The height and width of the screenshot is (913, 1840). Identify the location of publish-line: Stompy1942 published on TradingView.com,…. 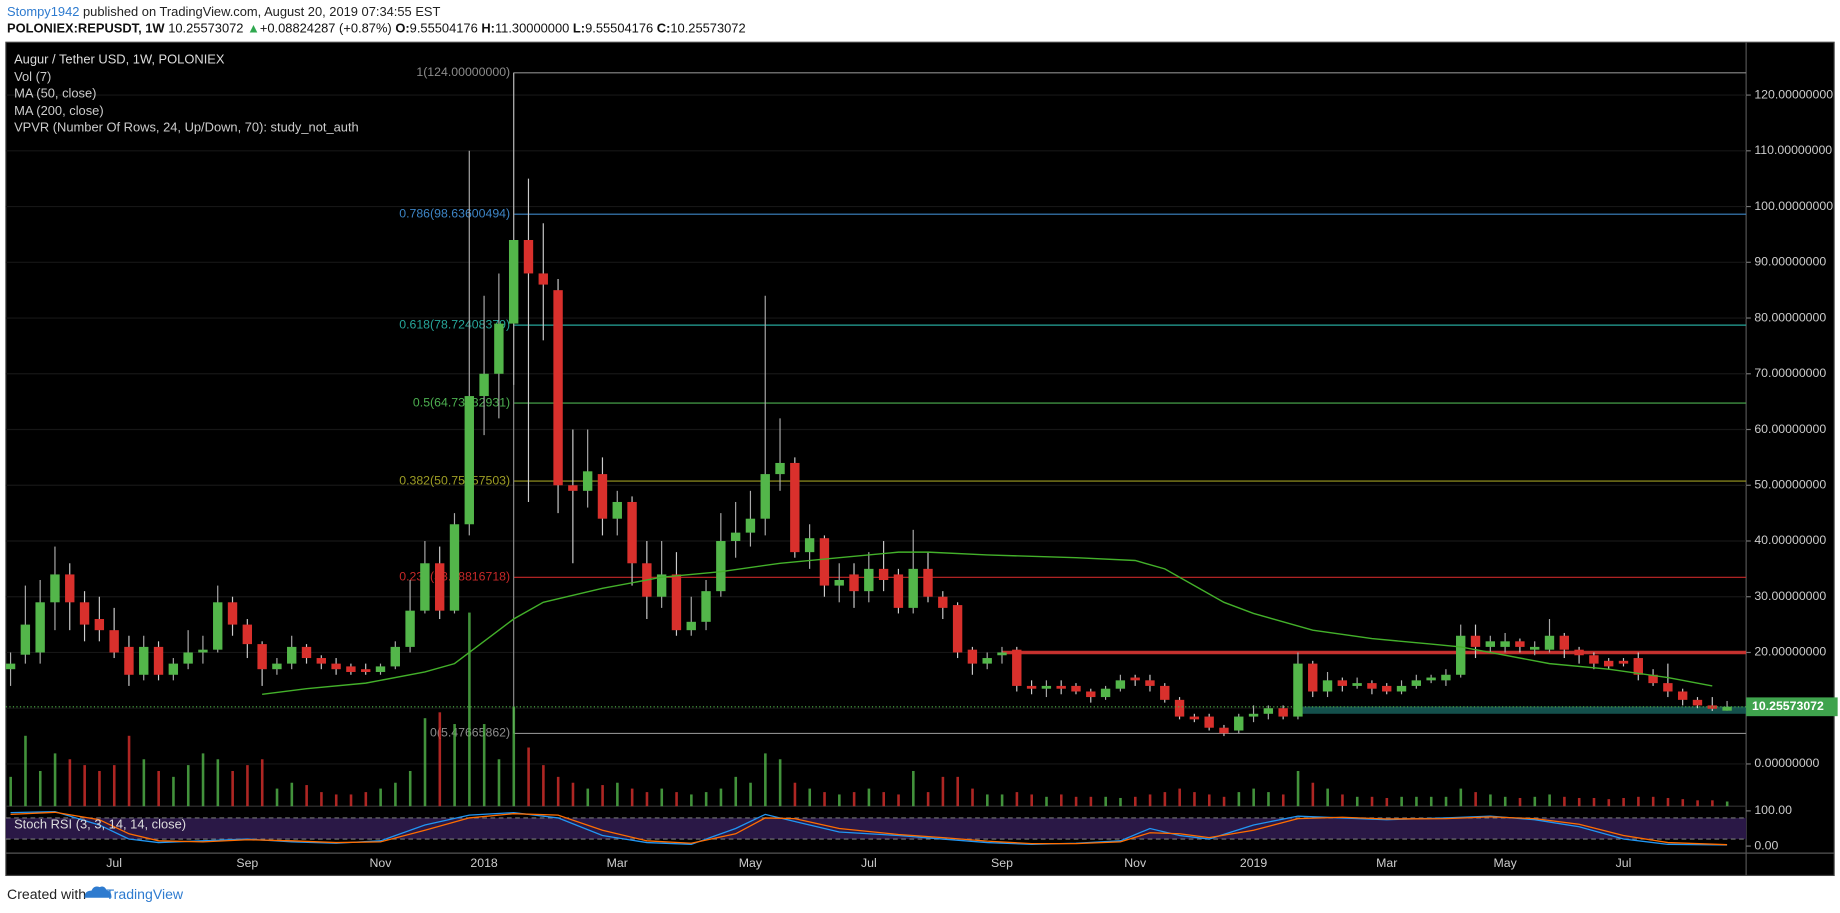
(223, 11).